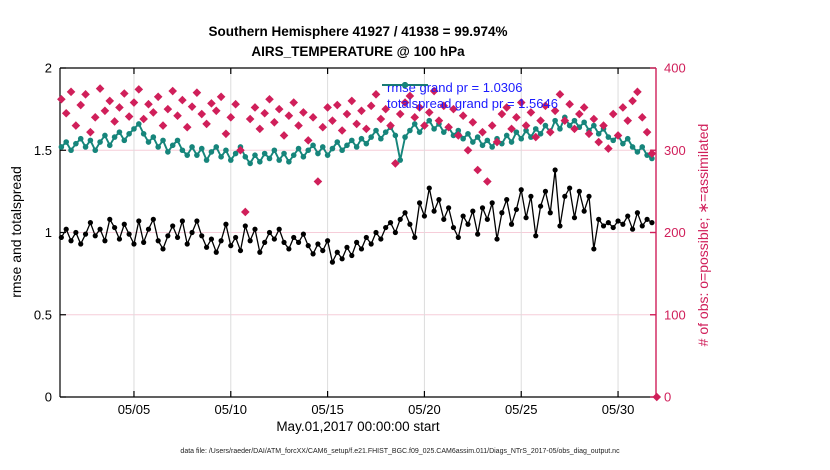 This screenshot has height=470, width=830. Describe the element at coordinates (43, 314) in the screenshot. I see `left-tick-label: 0.5` at that location.